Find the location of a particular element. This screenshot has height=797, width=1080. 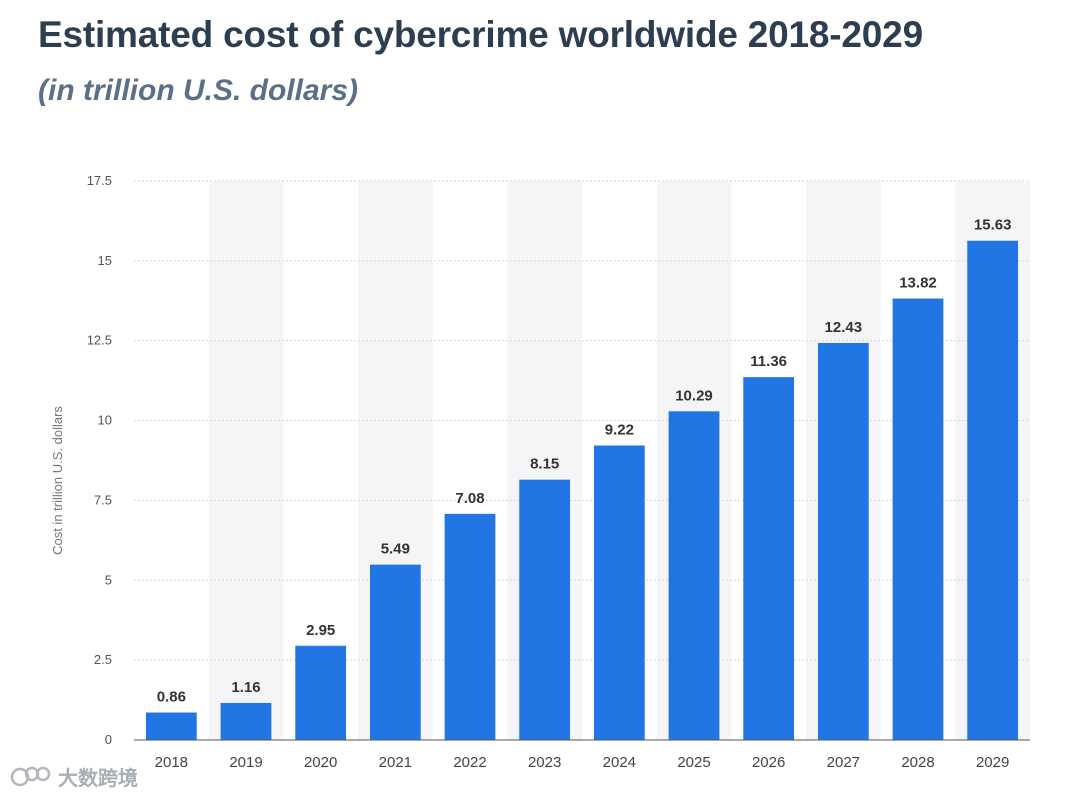

bar-2020 is located at coordinates (321, 692).